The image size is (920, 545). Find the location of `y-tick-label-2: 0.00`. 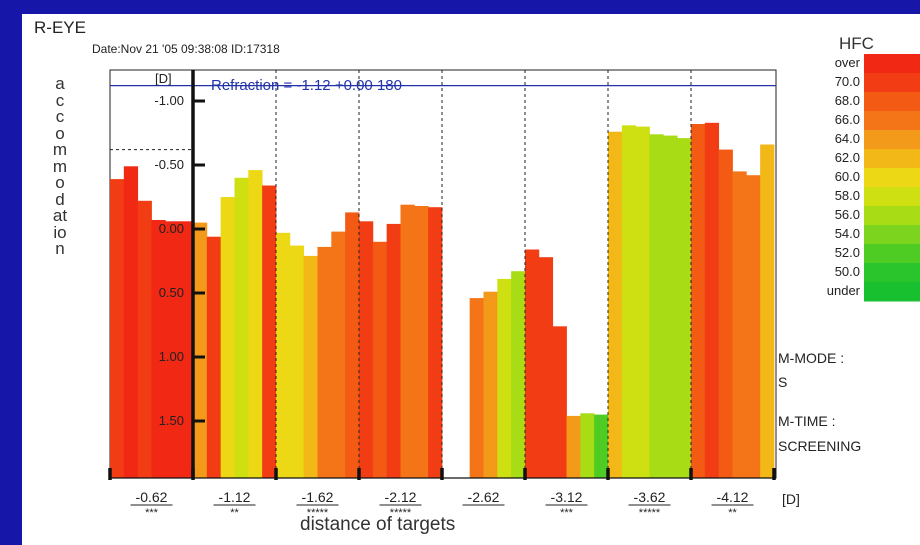

y-tick-label-2: 0.00 is located at coordinates (171, 228).